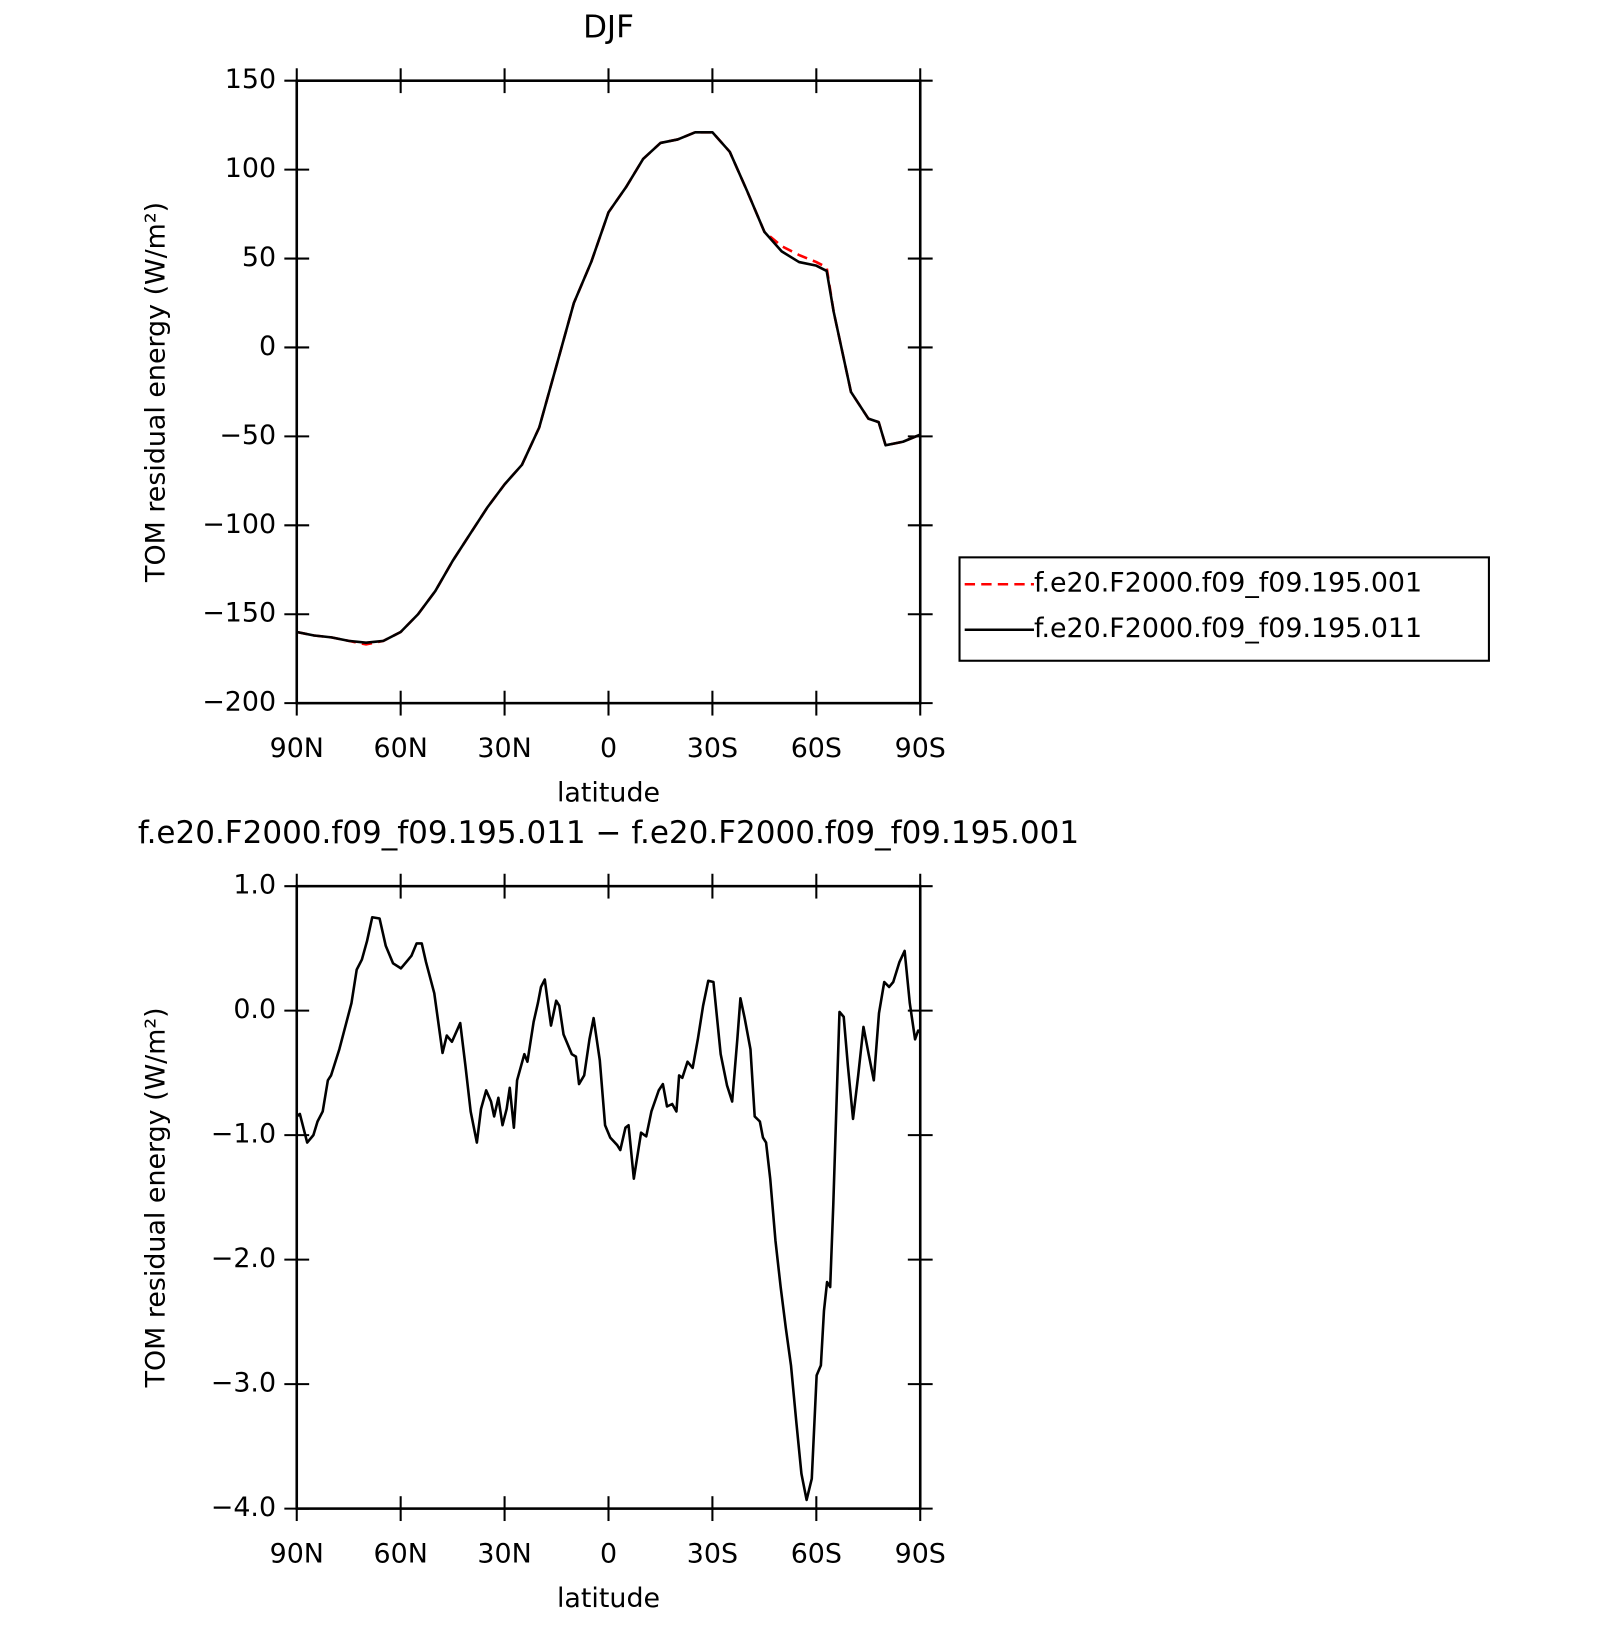 This screenshot has height=1641, width=1613. Describe the element at coordinates (239, 613) in the screenshot. I see `y-tick-label: −150` at that location.